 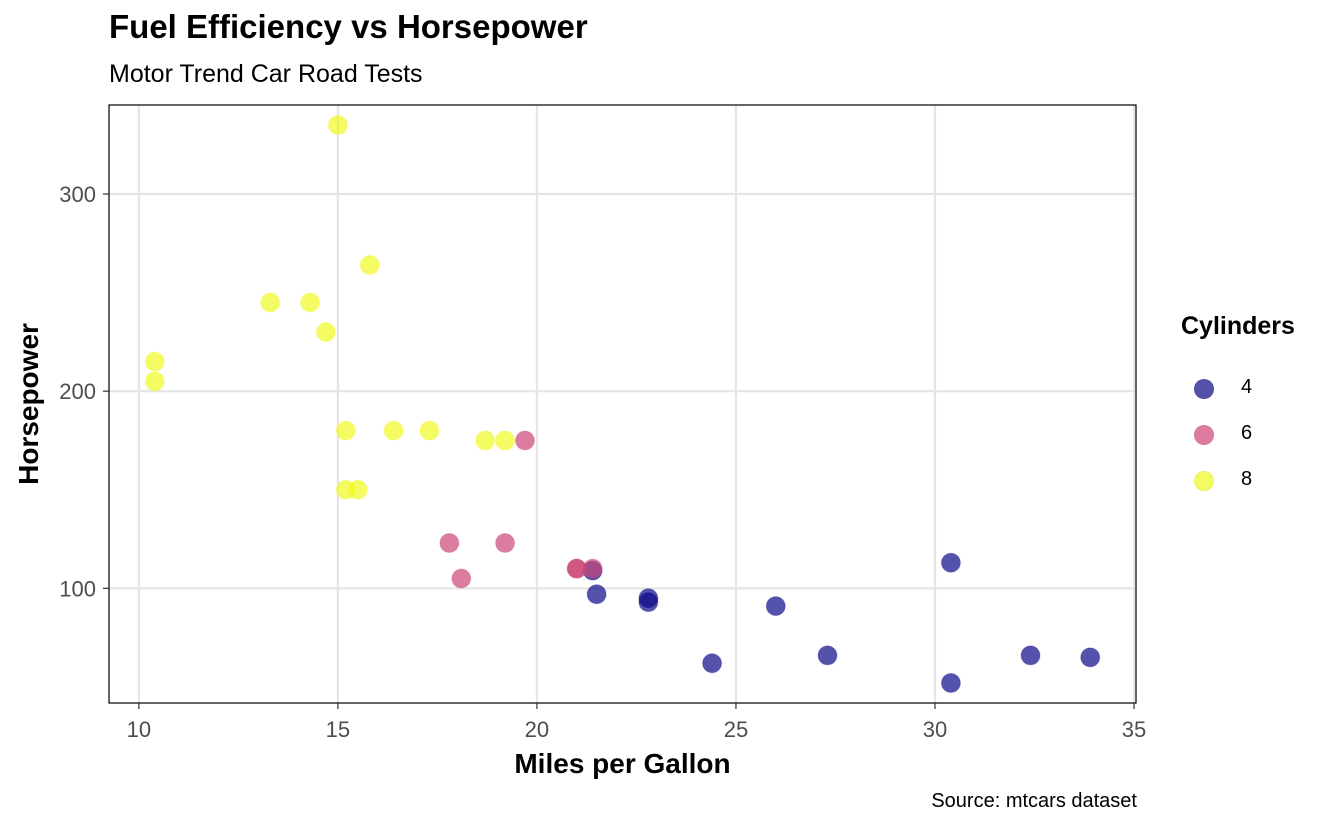 What do you see at coordinates (1238, 482) in the screenshot?
I see `legend-item-8: 8` at bounding box center [1238, 482].